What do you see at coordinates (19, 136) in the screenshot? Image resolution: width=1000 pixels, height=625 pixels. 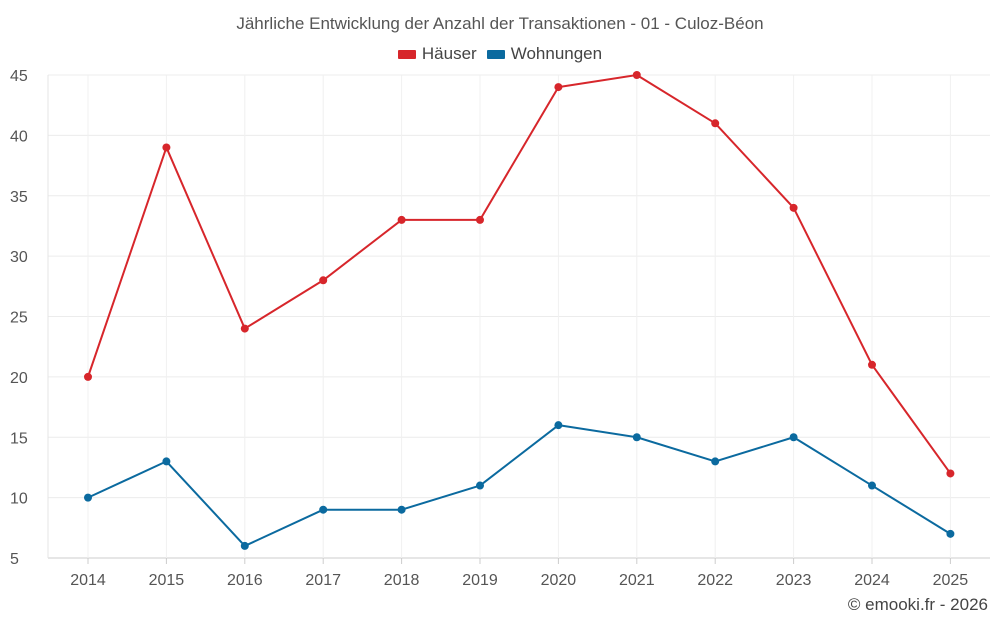 I see `y-tick-label: 40` at bounding box center [19, 136].